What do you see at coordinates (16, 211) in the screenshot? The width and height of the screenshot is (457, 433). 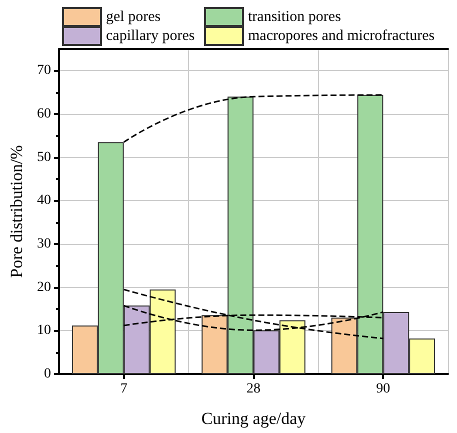 I see `y-axis-title: Pore distribution/%` at bounding box center [16, 211].